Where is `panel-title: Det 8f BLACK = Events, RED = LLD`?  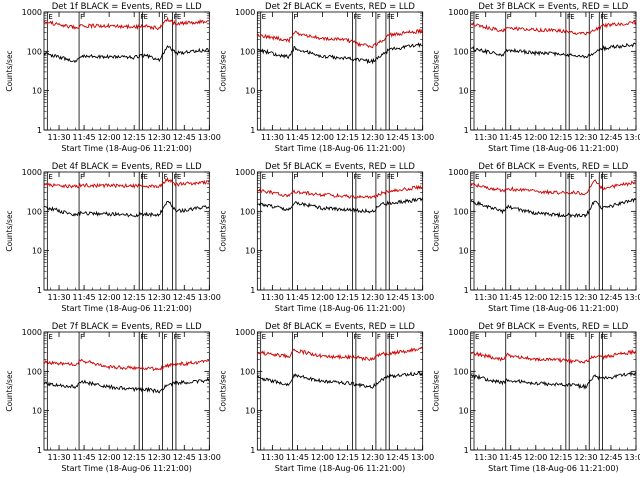
panel-title: Det 8f BLACK = Events, RED = LLD is located at coordinates (340, 327).